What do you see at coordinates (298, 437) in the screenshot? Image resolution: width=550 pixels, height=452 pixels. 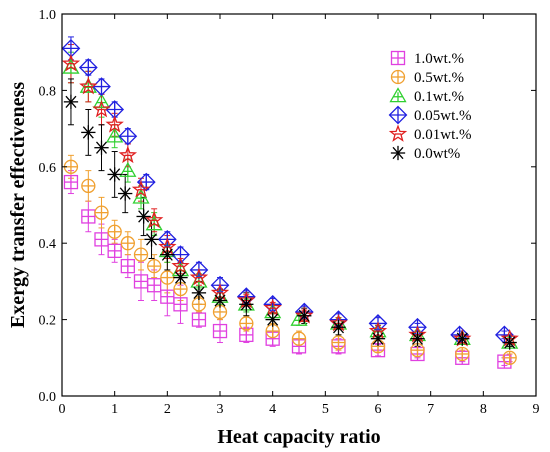 I see `x-axis-title: Heat capacity ratio` at bounding box center [298, 437].